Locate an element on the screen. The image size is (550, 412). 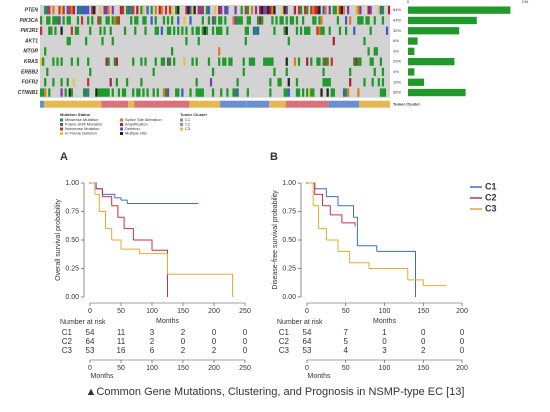
pct-label: 6% is located at coordinates (396, 40).